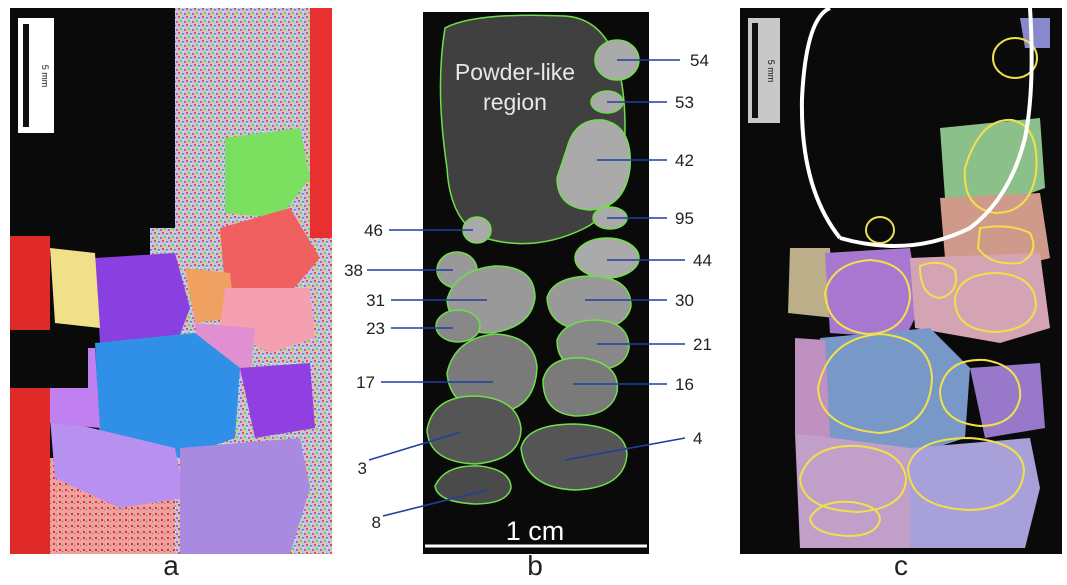 The width and height of the screenshot is (1067, 585). Describe the element at coordinates (373, 230) in the screenshot. I see `grain-label-46: 46` at that location.